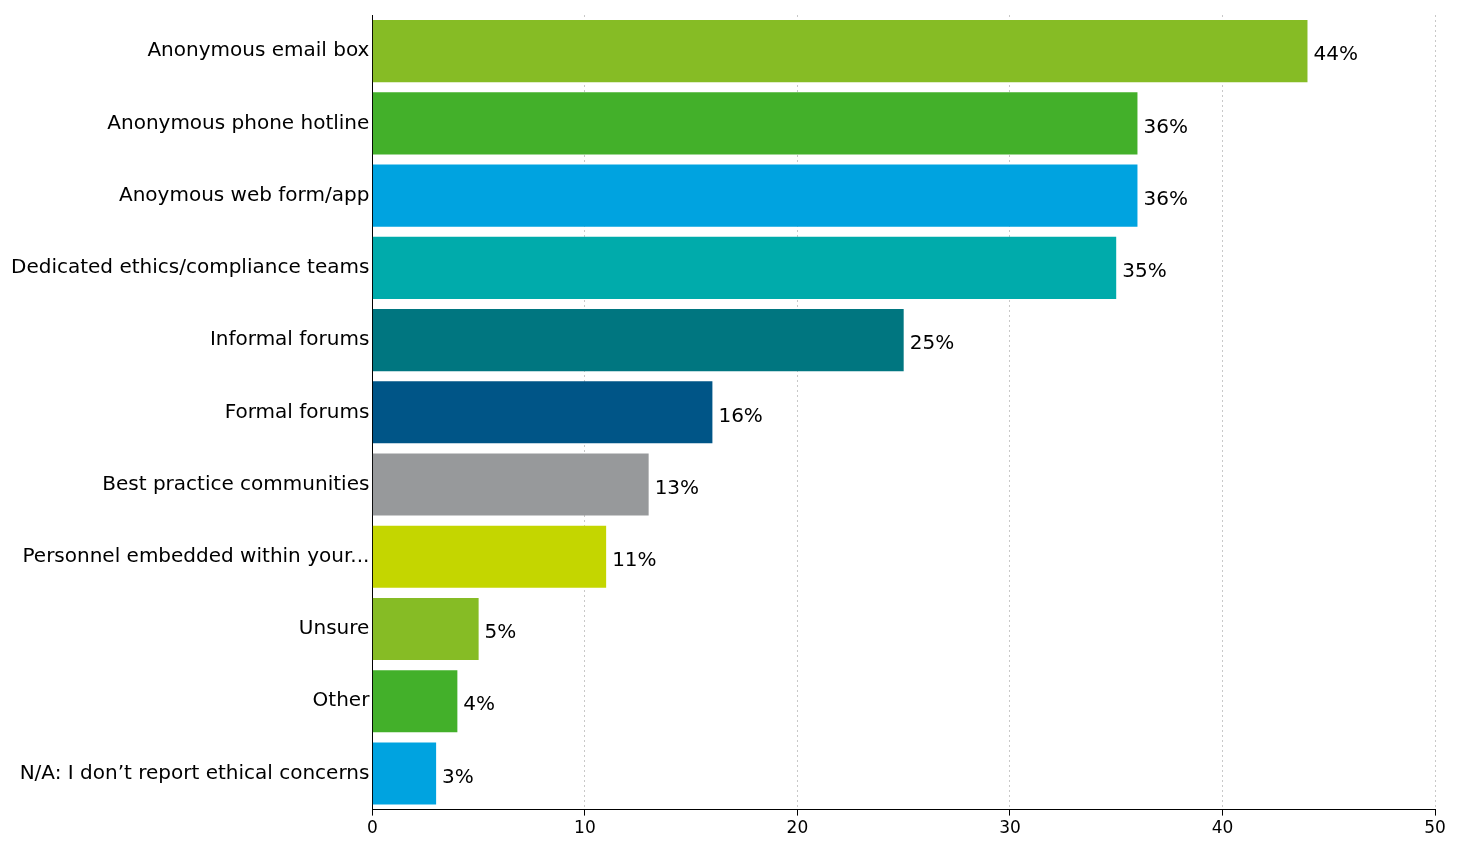 The width and height of the screenshot is (1463, 842). Describe the element at coordinates (372, 827) in the screenshot. I see `x-tick-label: 0` at that location.